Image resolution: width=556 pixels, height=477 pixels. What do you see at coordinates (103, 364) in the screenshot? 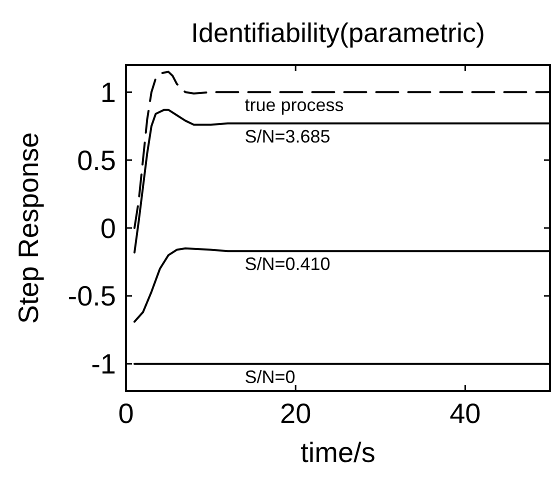
I see `y-tick-label: -1` at bounding box center [103, 364].